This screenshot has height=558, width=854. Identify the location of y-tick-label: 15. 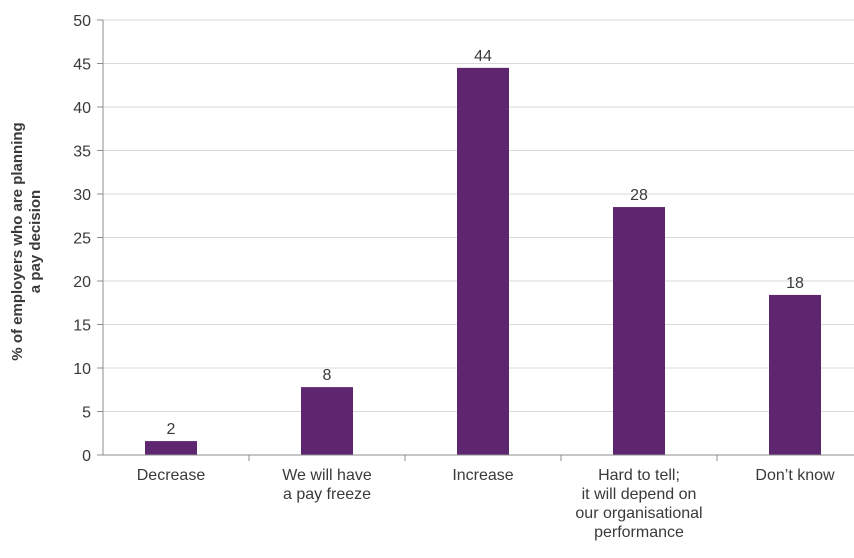
(82, 326).